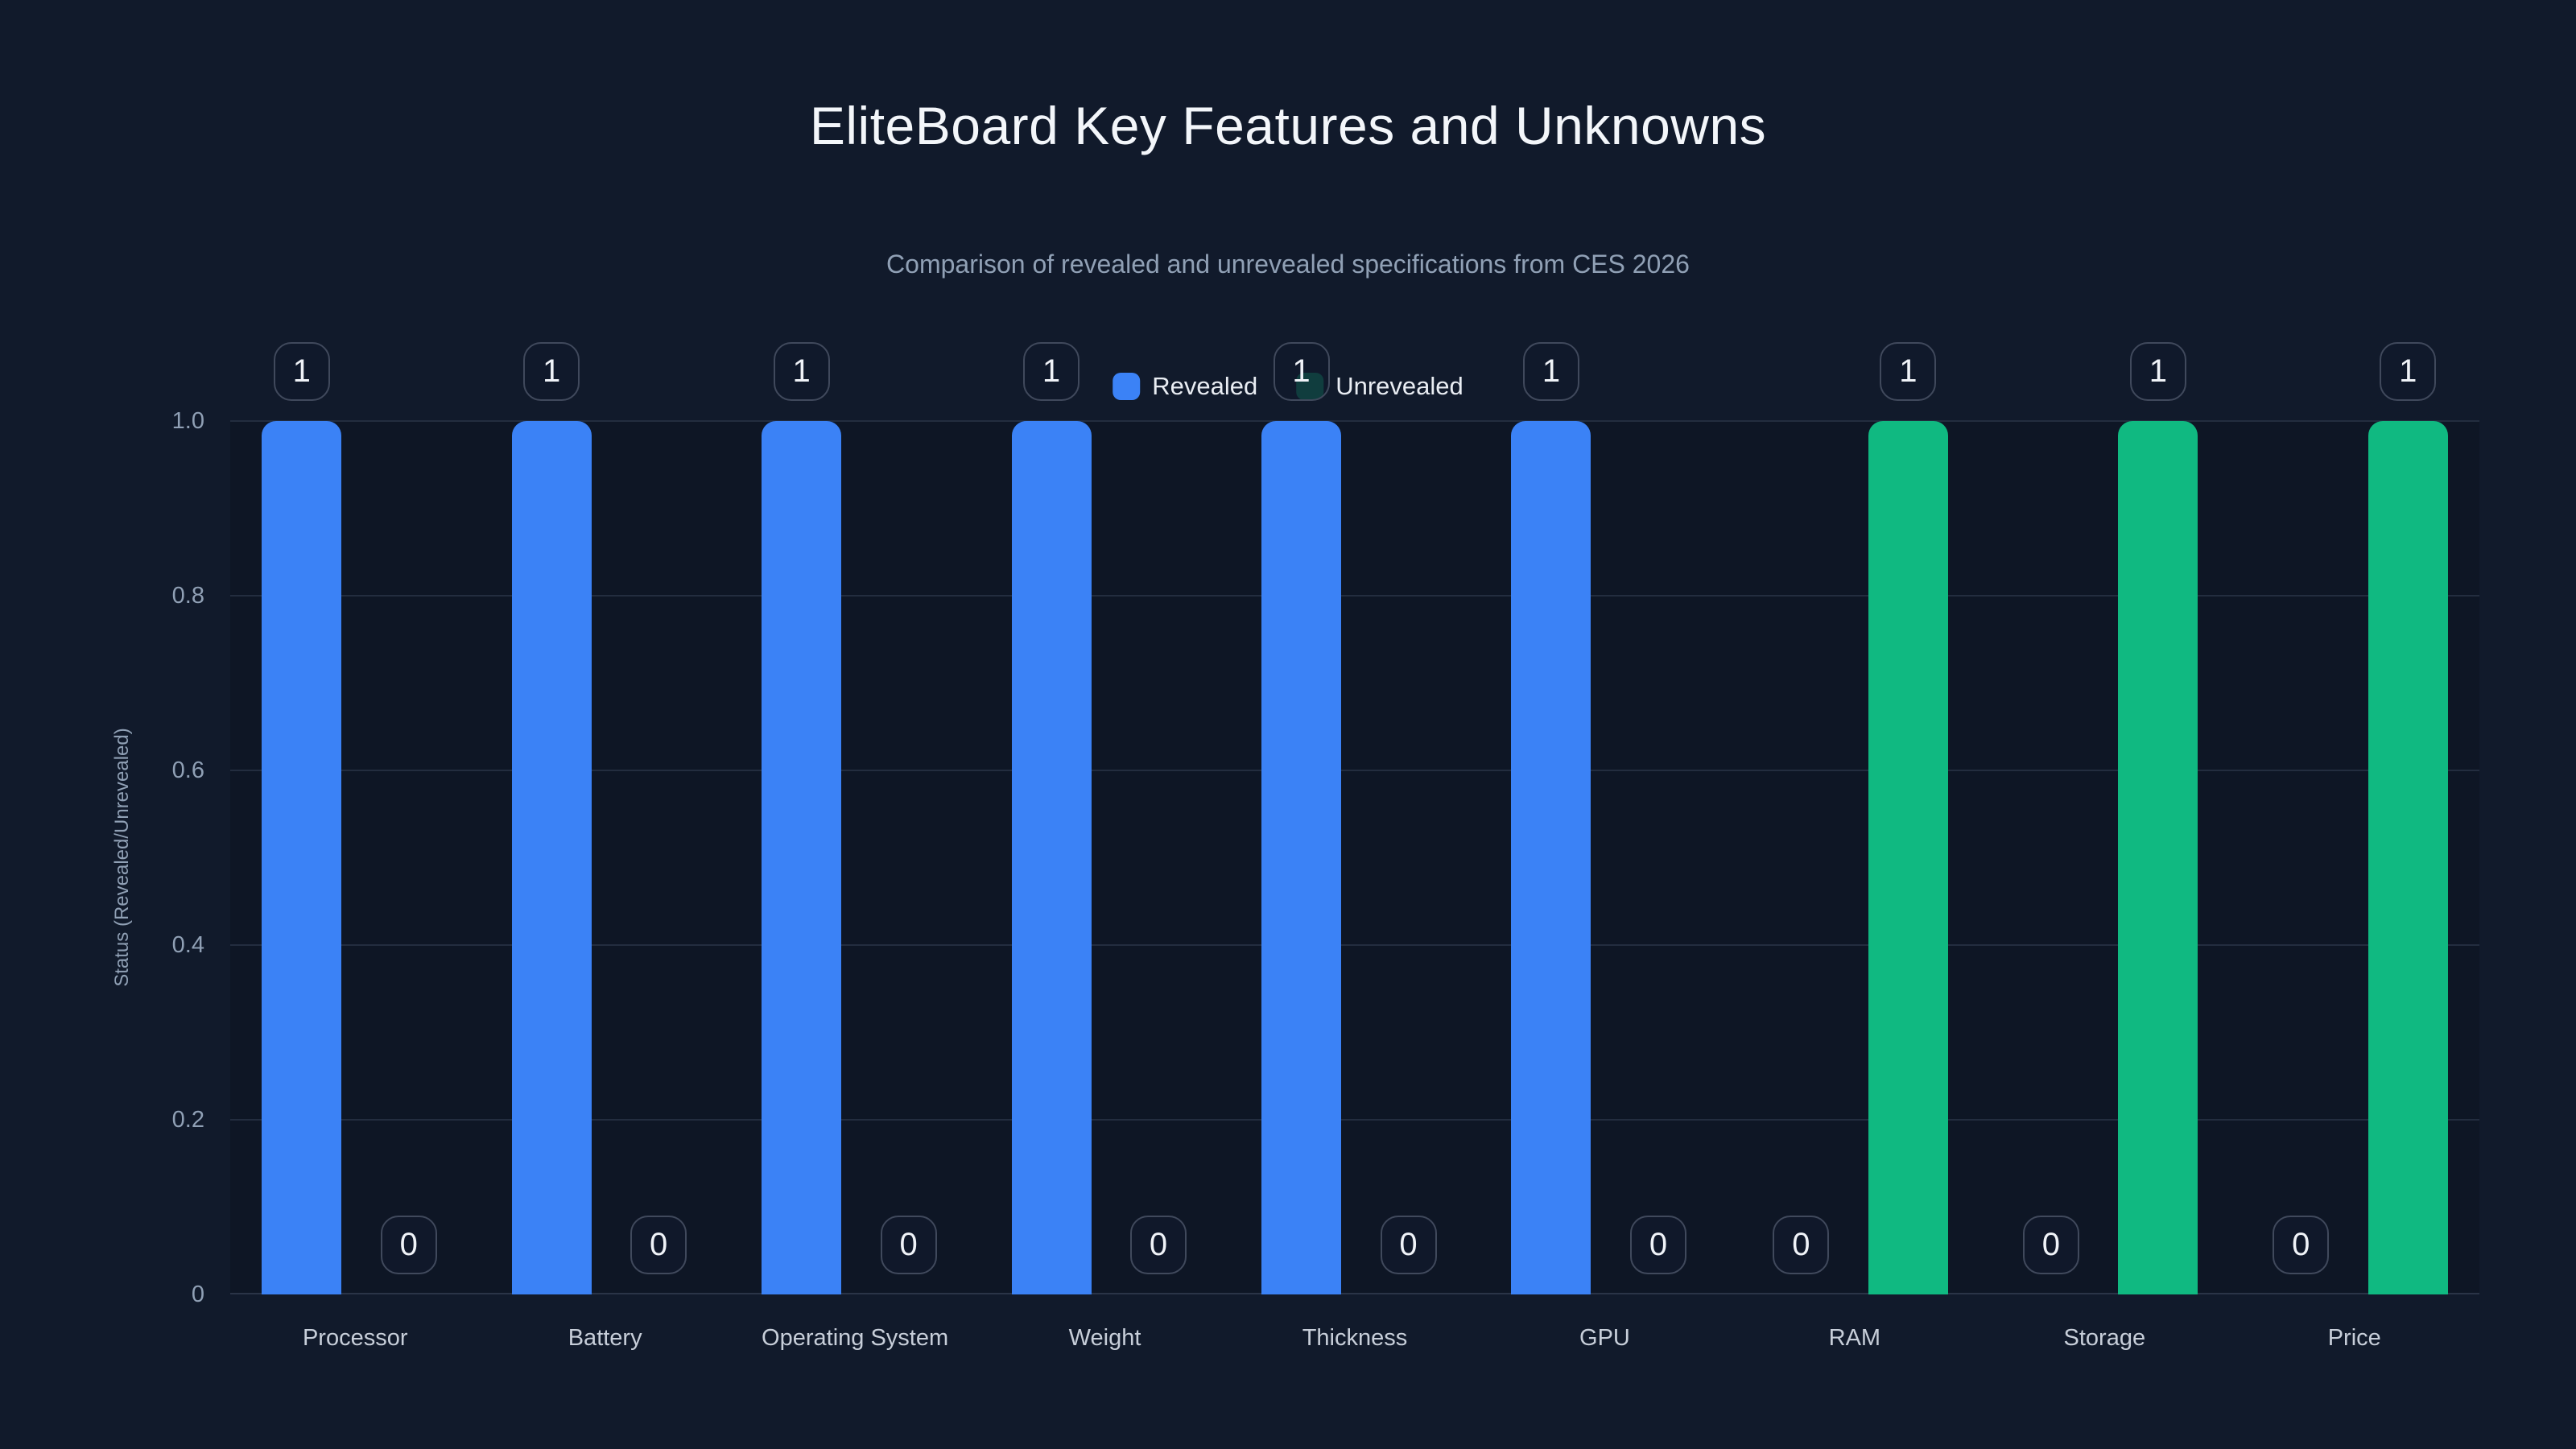  Describe the element at coordinates (355, 1338) in the screenshot. I see `x-category-label: Processor` at that location.